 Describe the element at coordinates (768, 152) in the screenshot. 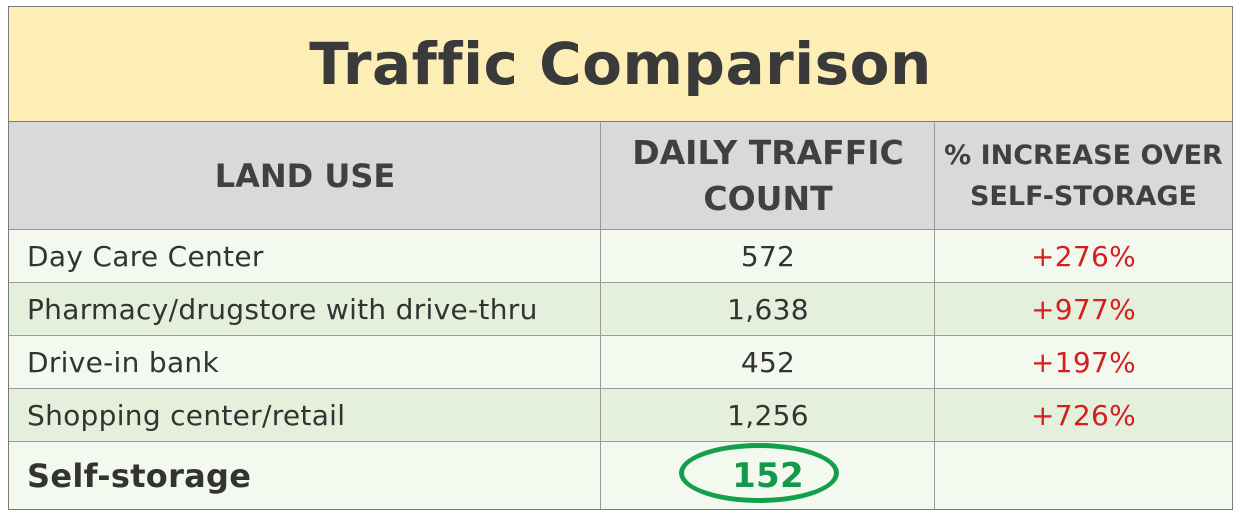

I see `header-traffic-line1: DAILY TRAFFIC` at that location.